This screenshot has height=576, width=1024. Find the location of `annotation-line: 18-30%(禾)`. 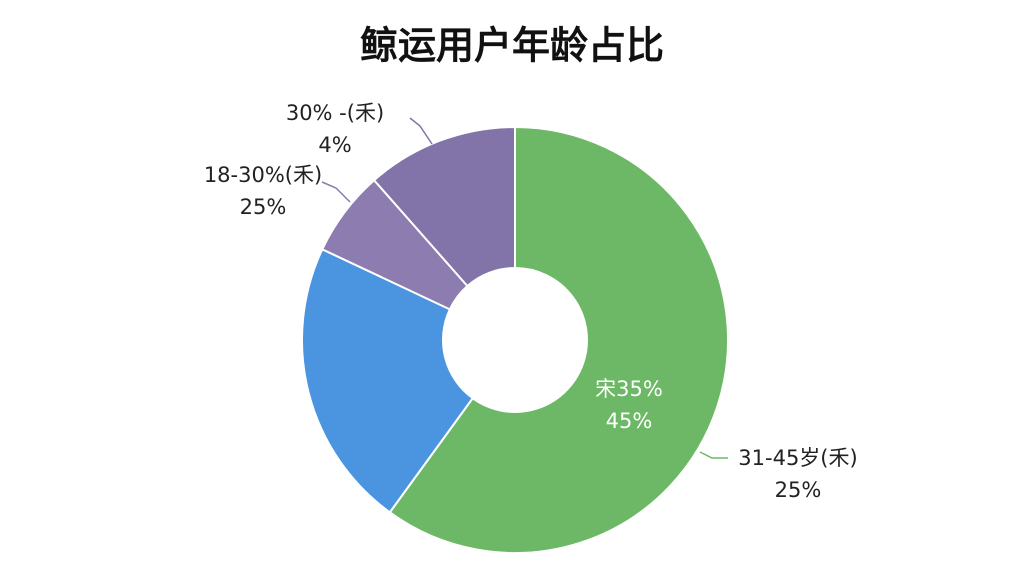

annotation-line: 18-30%(禾) is located at coordinates (263, 175).